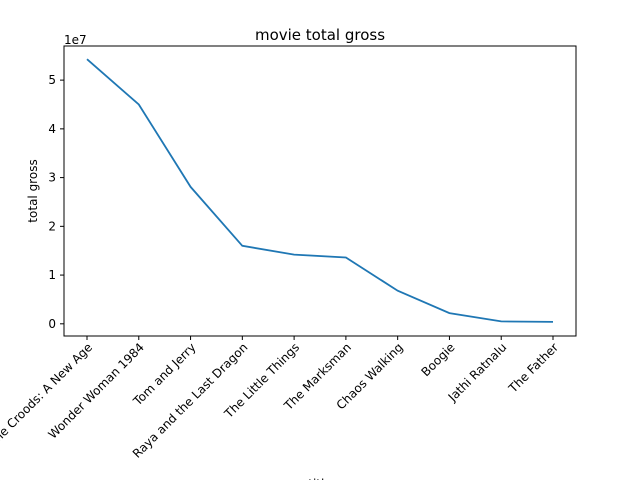 Image resolution: width=640 pixels, height=480 pixels. Describe the element at coordinates (533, 368) in the screenshot. I see `x-tick-label: The Father` at that location.